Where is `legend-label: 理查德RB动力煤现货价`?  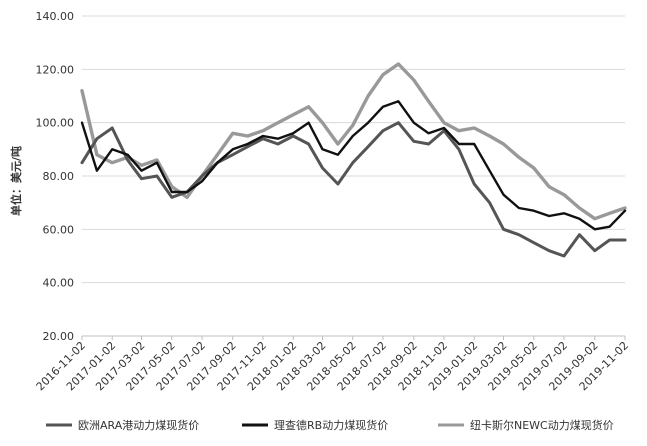 legend-label: 理查德RB动力煤现货价 is located at coordinates (331, 425).